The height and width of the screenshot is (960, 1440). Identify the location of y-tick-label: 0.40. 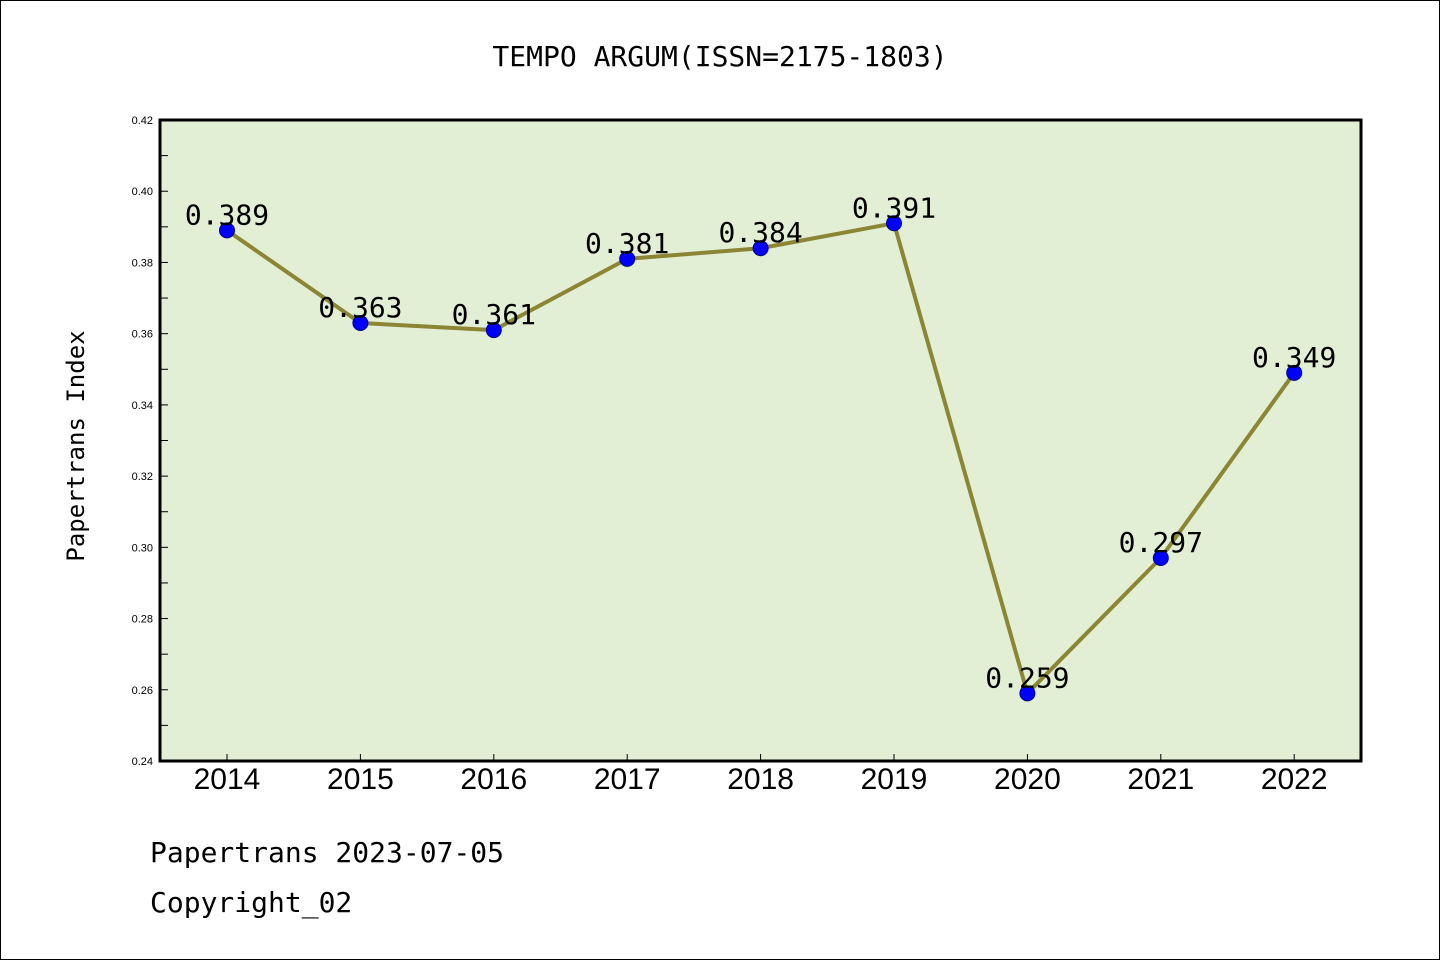
(142, 192).